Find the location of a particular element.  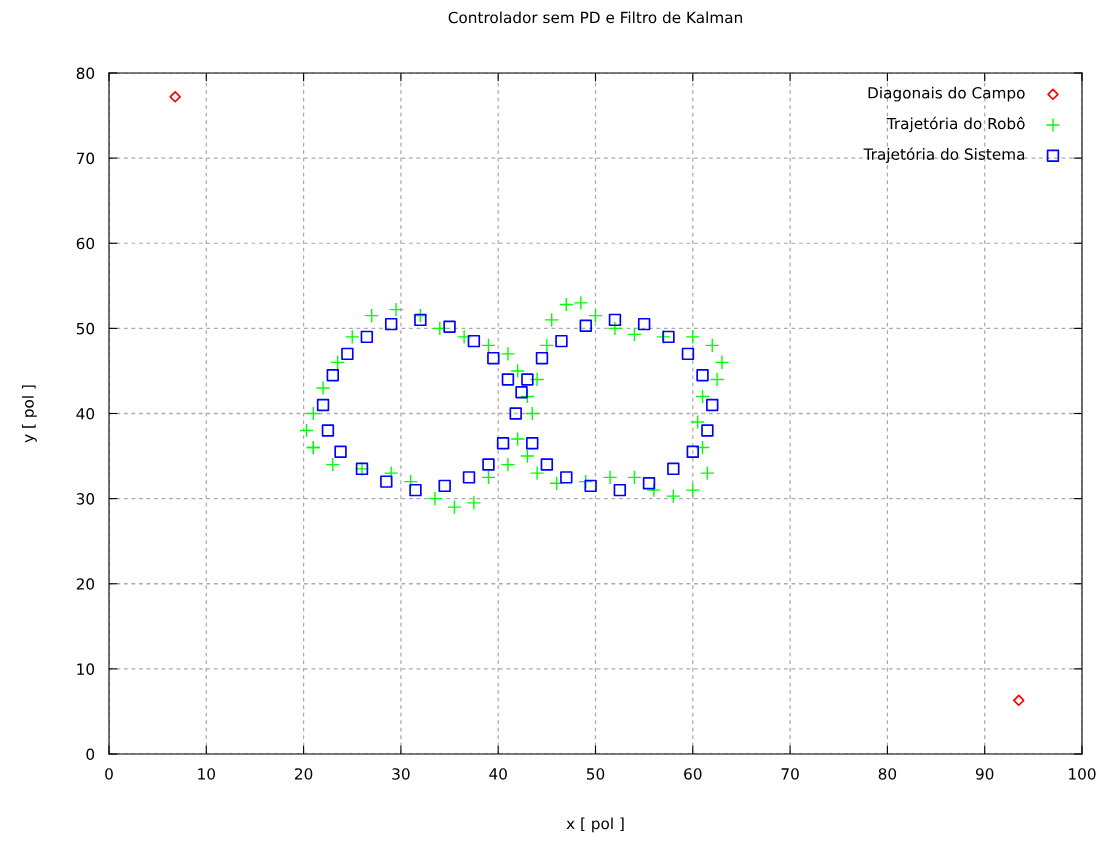

x-tick-label: 30 is located at coordinates (401, 774).